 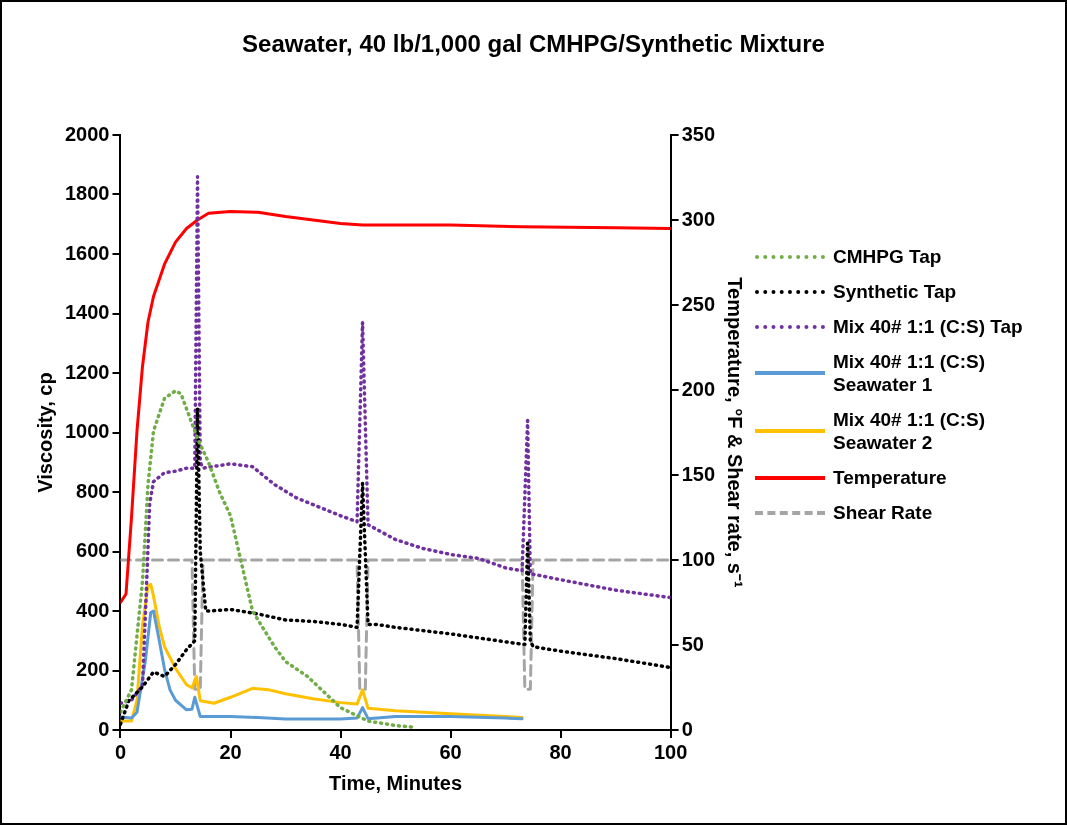 What do you see at coordinates (560, 751) in the screenshot?
I see `x-tick-label: 80` at bounding box center [560, 751].